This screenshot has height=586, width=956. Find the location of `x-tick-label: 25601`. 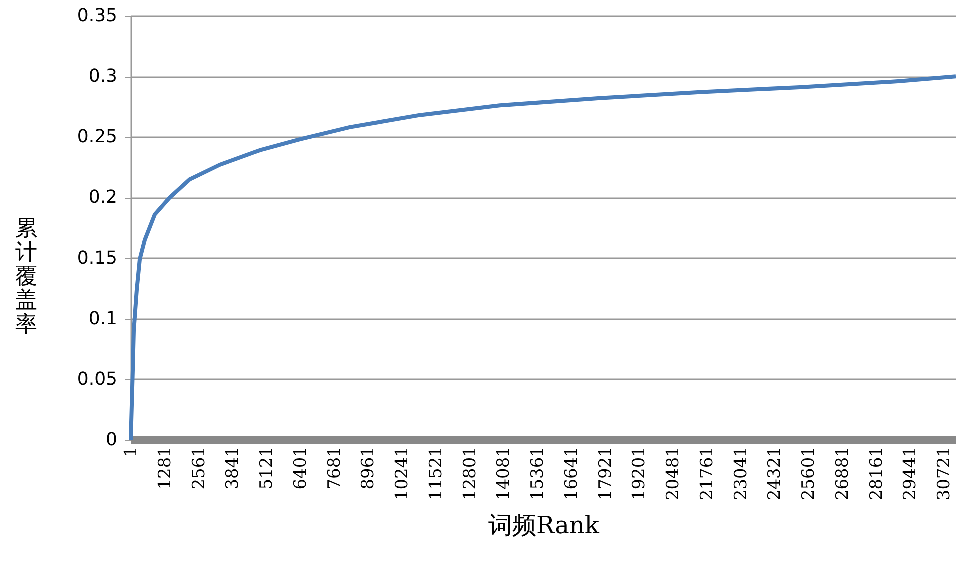

x-tick-label: 25601 is located at coordinates (809, 473).